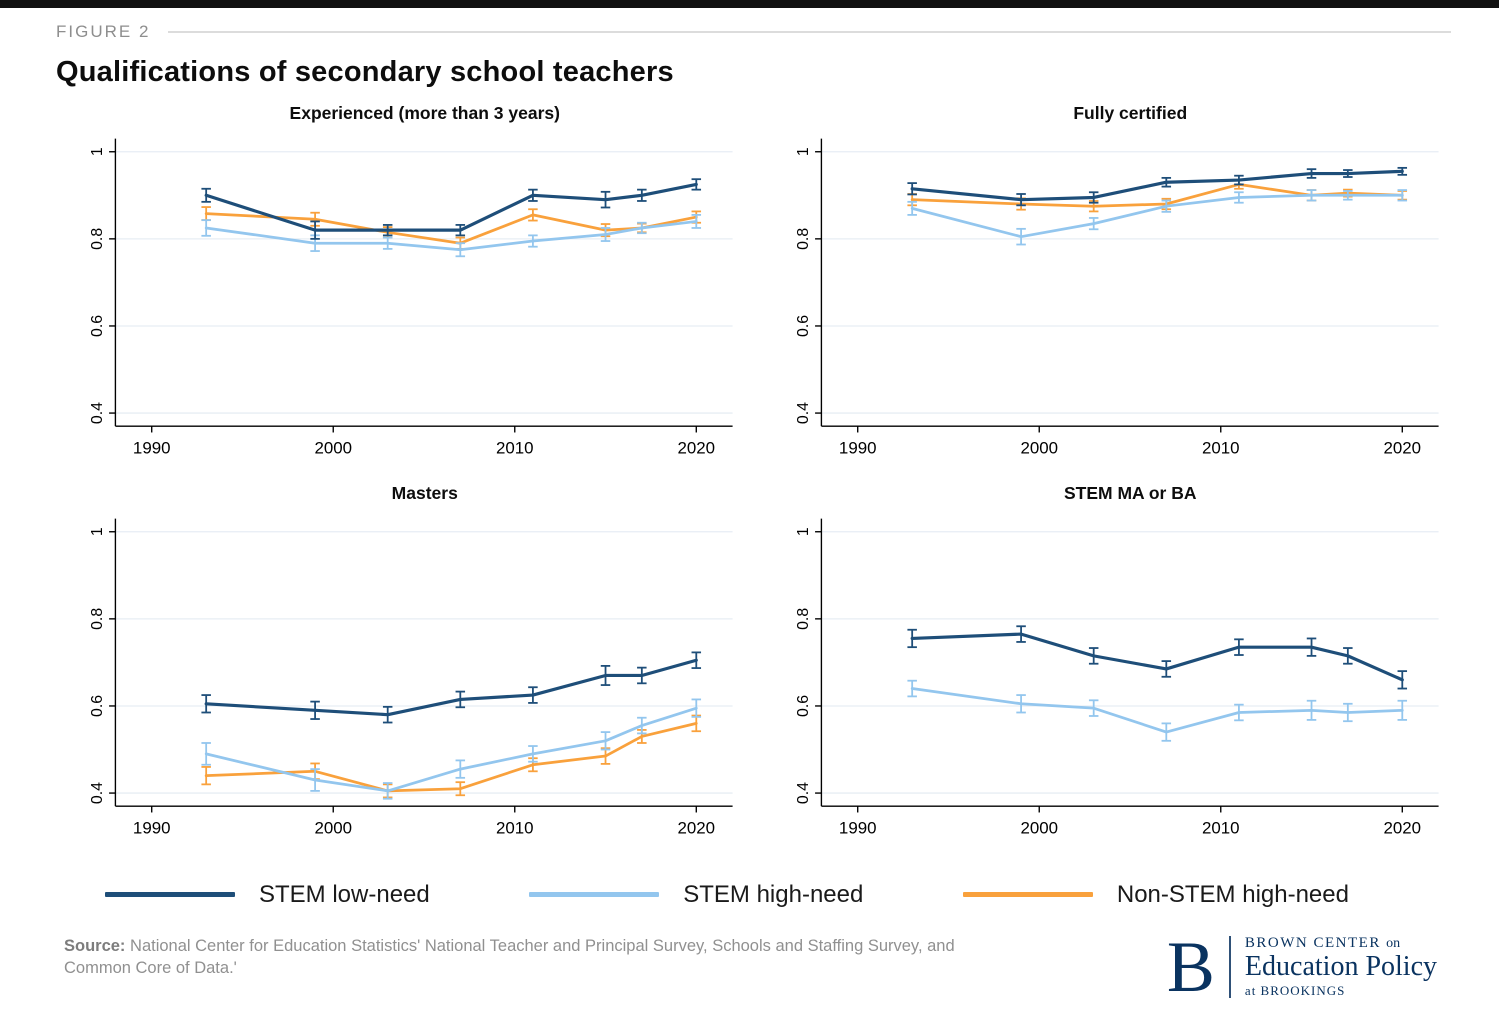 This screenshot has width=1499, height=1034. I want to click on legend-item-non-stem-high-need: Non-STEM high-need, so click(1155, 894).